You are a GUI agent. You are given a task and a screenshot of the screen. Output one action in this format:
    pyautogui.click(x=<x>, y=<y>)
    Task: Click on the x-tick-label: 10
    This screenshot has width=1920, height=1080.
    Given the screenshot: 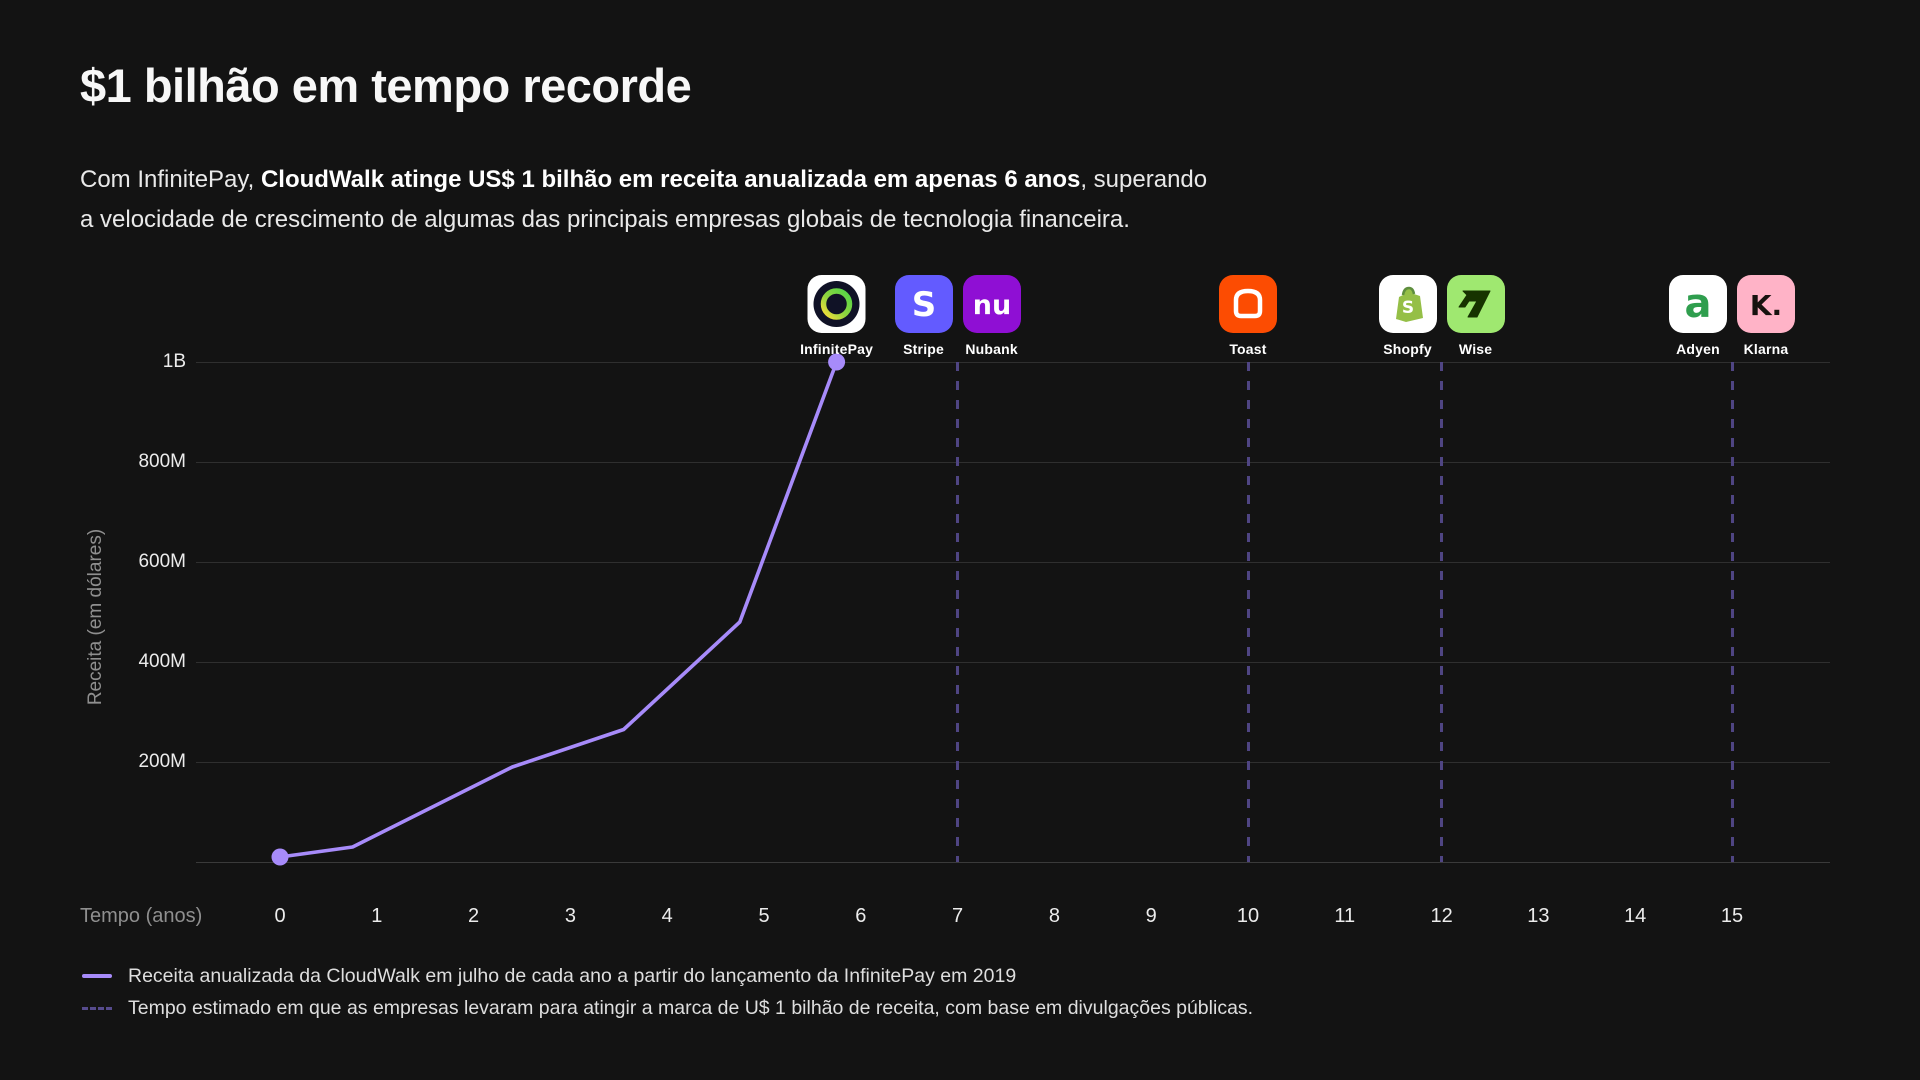 What is the action you would take?
    pyautogui.click(x=1248, y=916)
    